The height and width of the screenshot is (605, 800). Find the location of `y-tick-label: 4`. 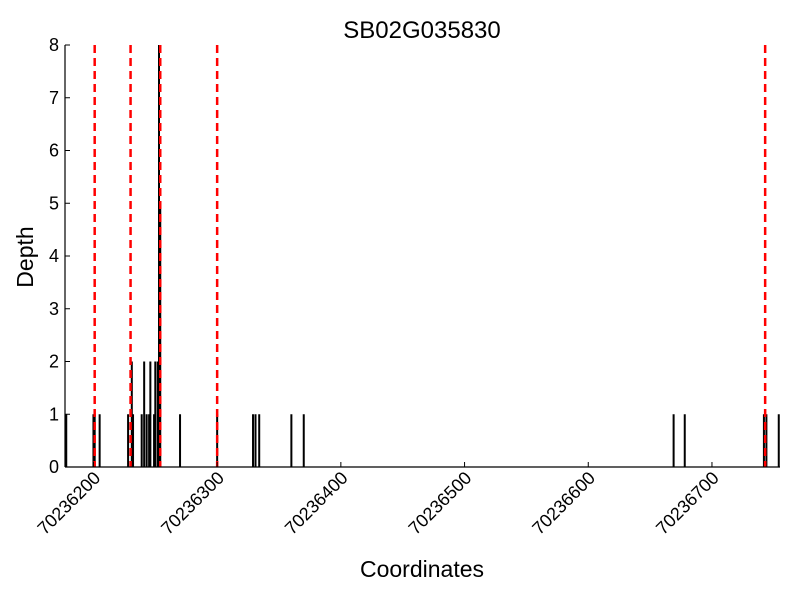

y-tick-label: 4 is located at coordinates (54, 256).